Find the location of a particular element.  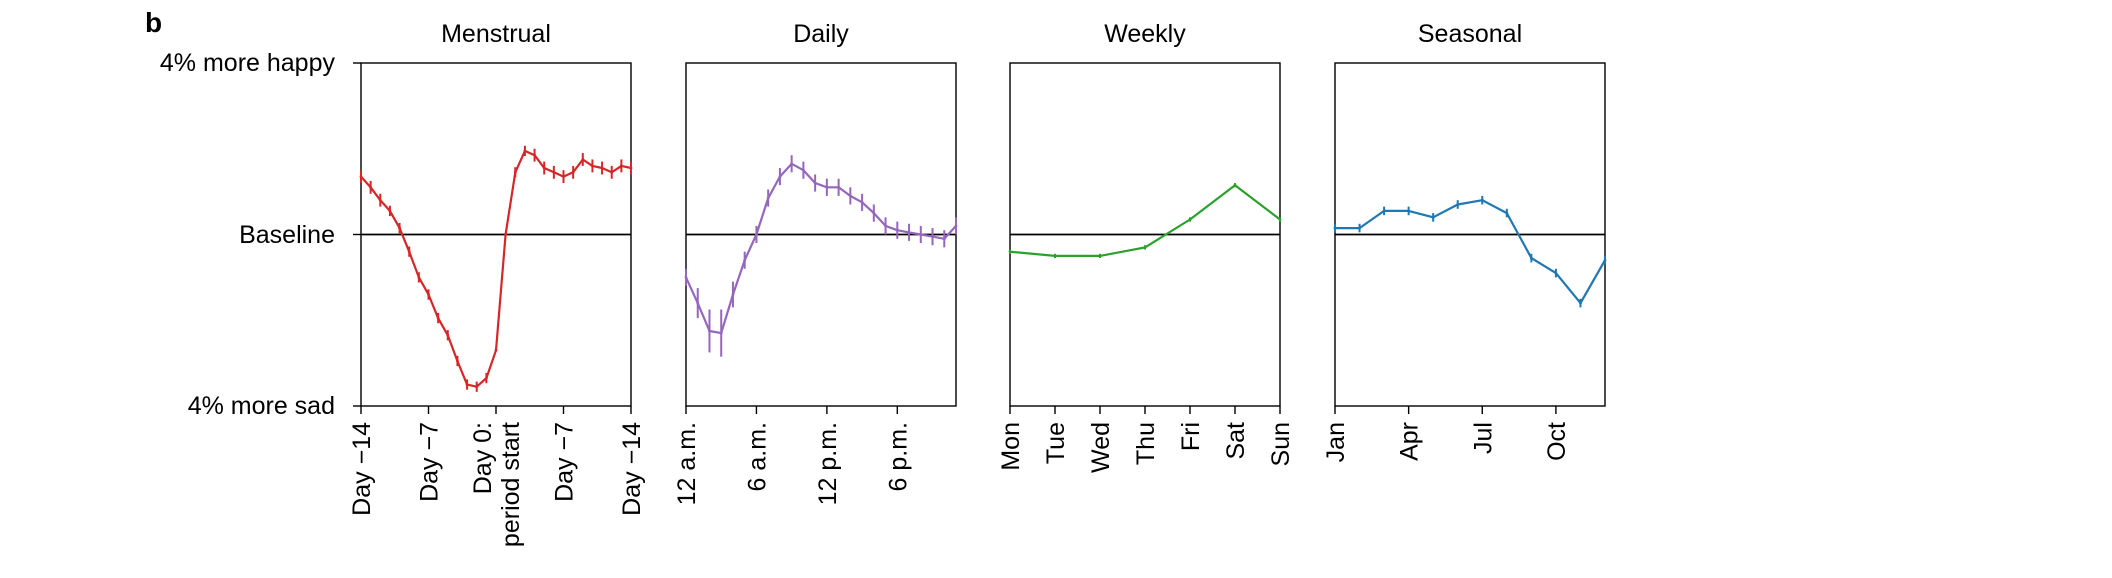

y-axis-label-bottom: 4% more sad is located at coordinates (261, 406).